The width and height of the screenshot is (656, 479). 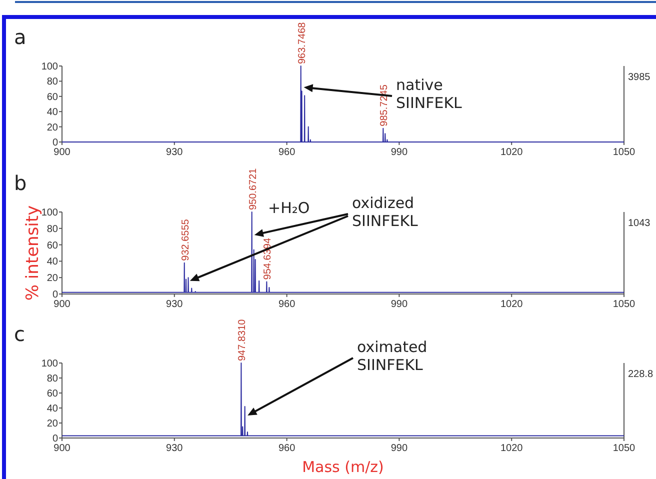 I want to click on annotation: +H₂O, so click(x=289, y=208).